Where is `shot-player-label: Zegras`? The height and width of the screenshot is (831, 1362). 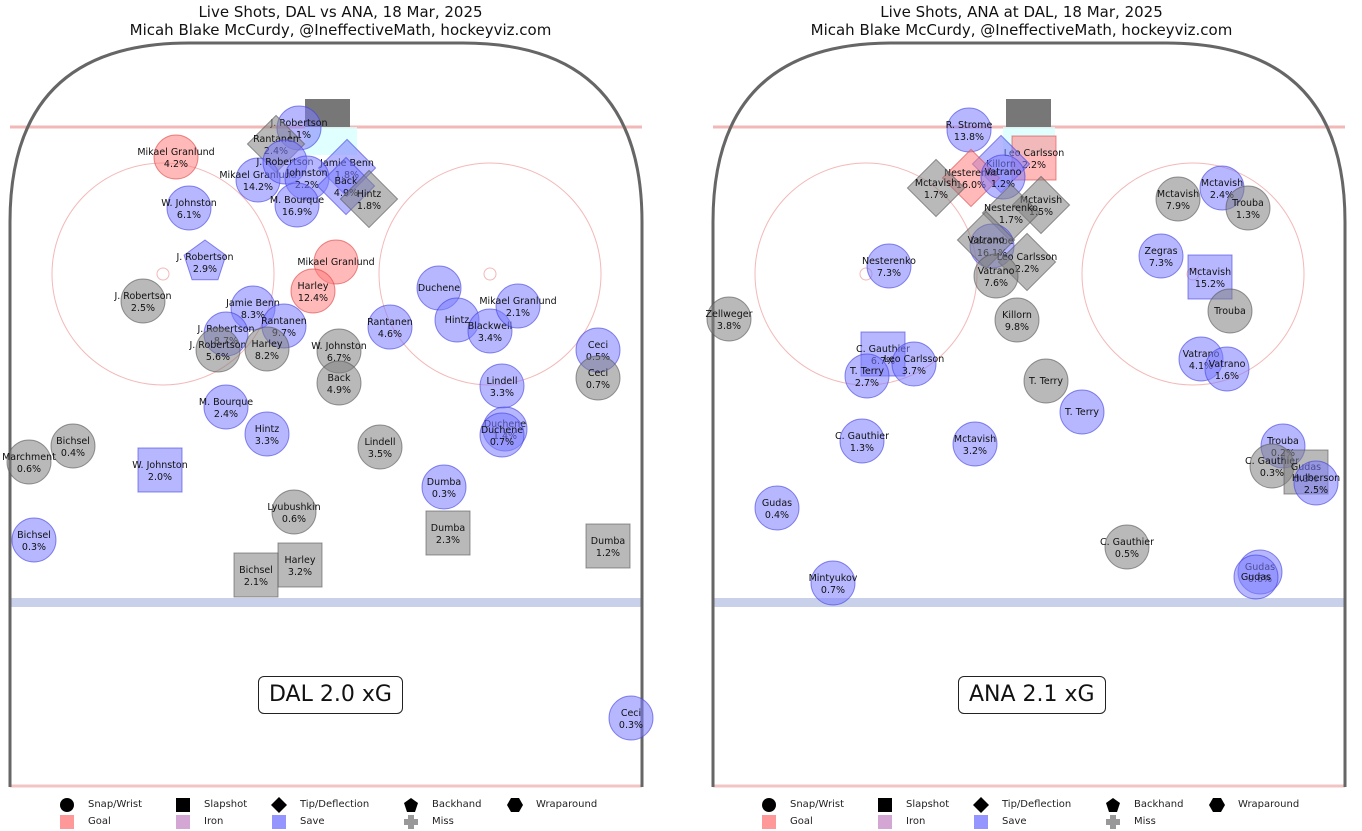 shot-player-label: Zegras is located at coordinates (1160, 251).